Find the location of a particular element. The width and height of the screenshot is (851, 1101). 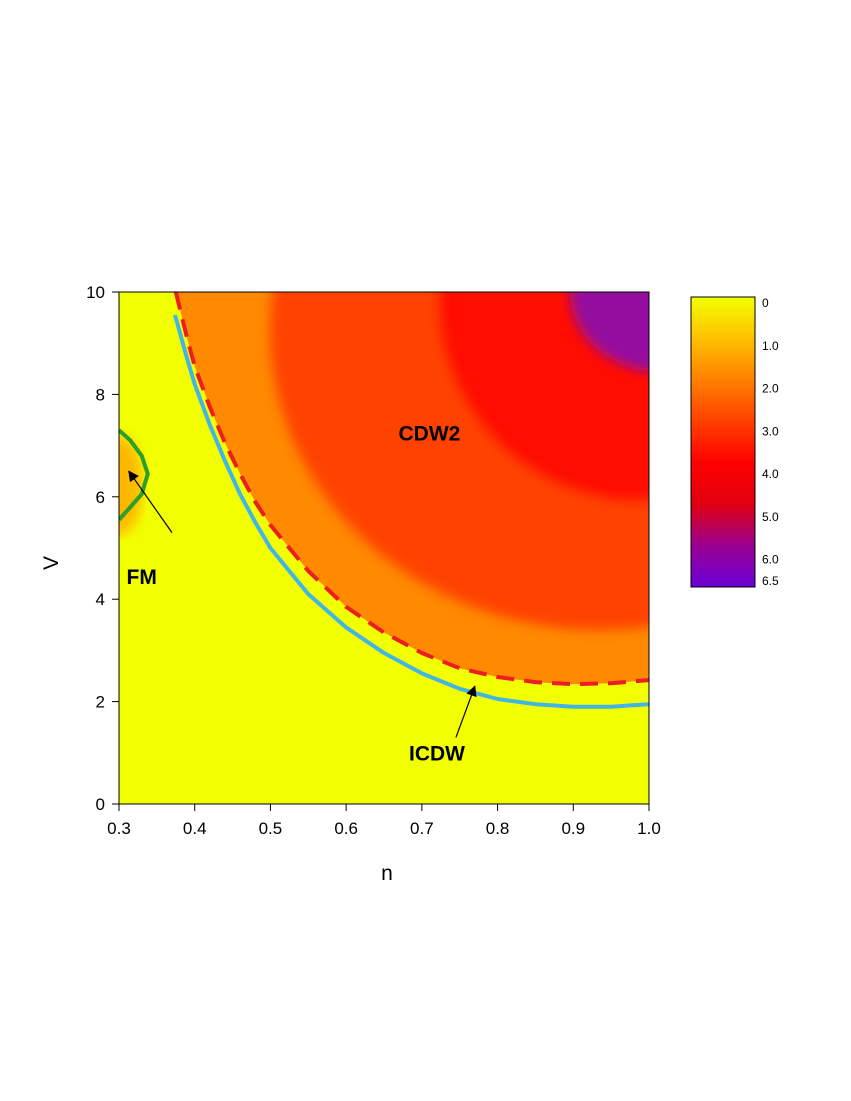

x-tick-label: 0.9 is located at coordinates (573, 828).